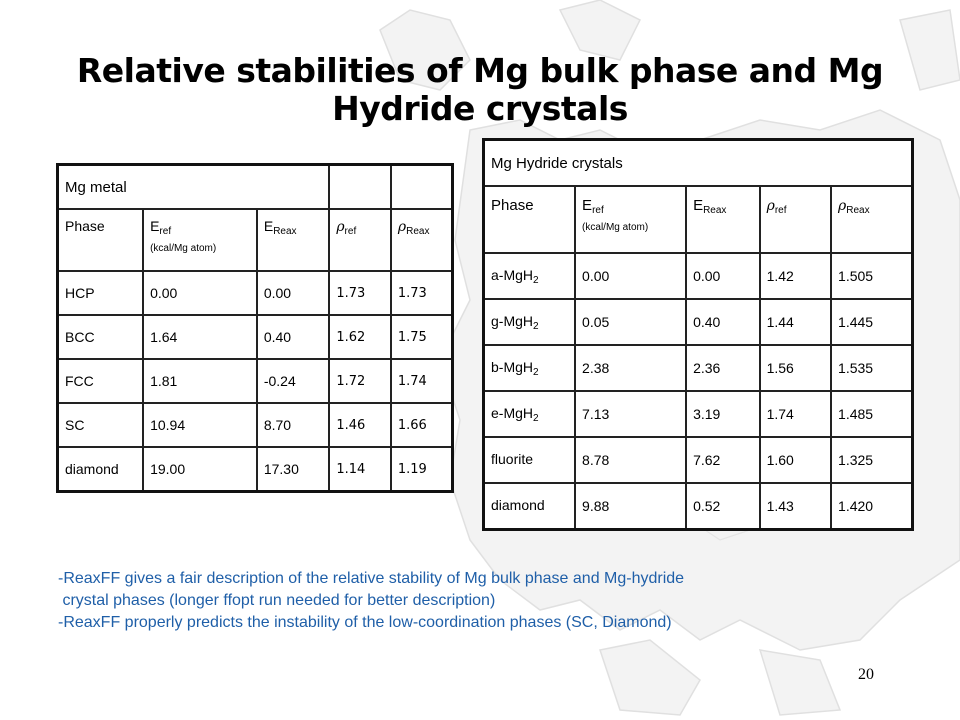 The width and height of the screenshot is (960, 720). What do you see at coordinates (872, 322) in the screenshot?
I see `cell-rho-reax: 1.445` at bounding box center [872, 322].